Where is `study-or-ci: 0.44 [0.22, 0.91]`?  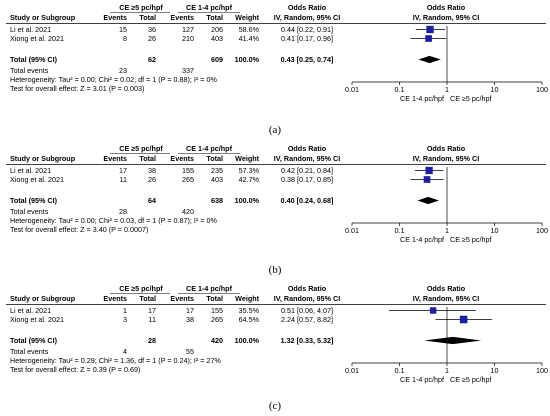 study-or-ci: 0.44 [0.22, 0.91] is located at coordinates (307, 29).